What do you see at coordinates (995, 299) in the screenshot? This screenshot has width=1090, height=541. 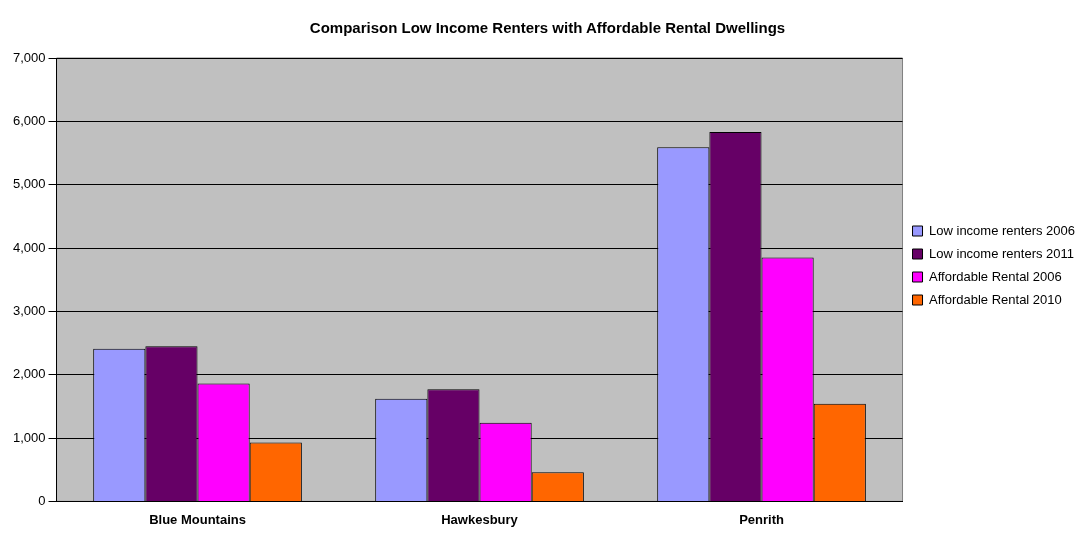 I see `legend-label: Affordable Rental 2010` at bounding box center [995, 299].